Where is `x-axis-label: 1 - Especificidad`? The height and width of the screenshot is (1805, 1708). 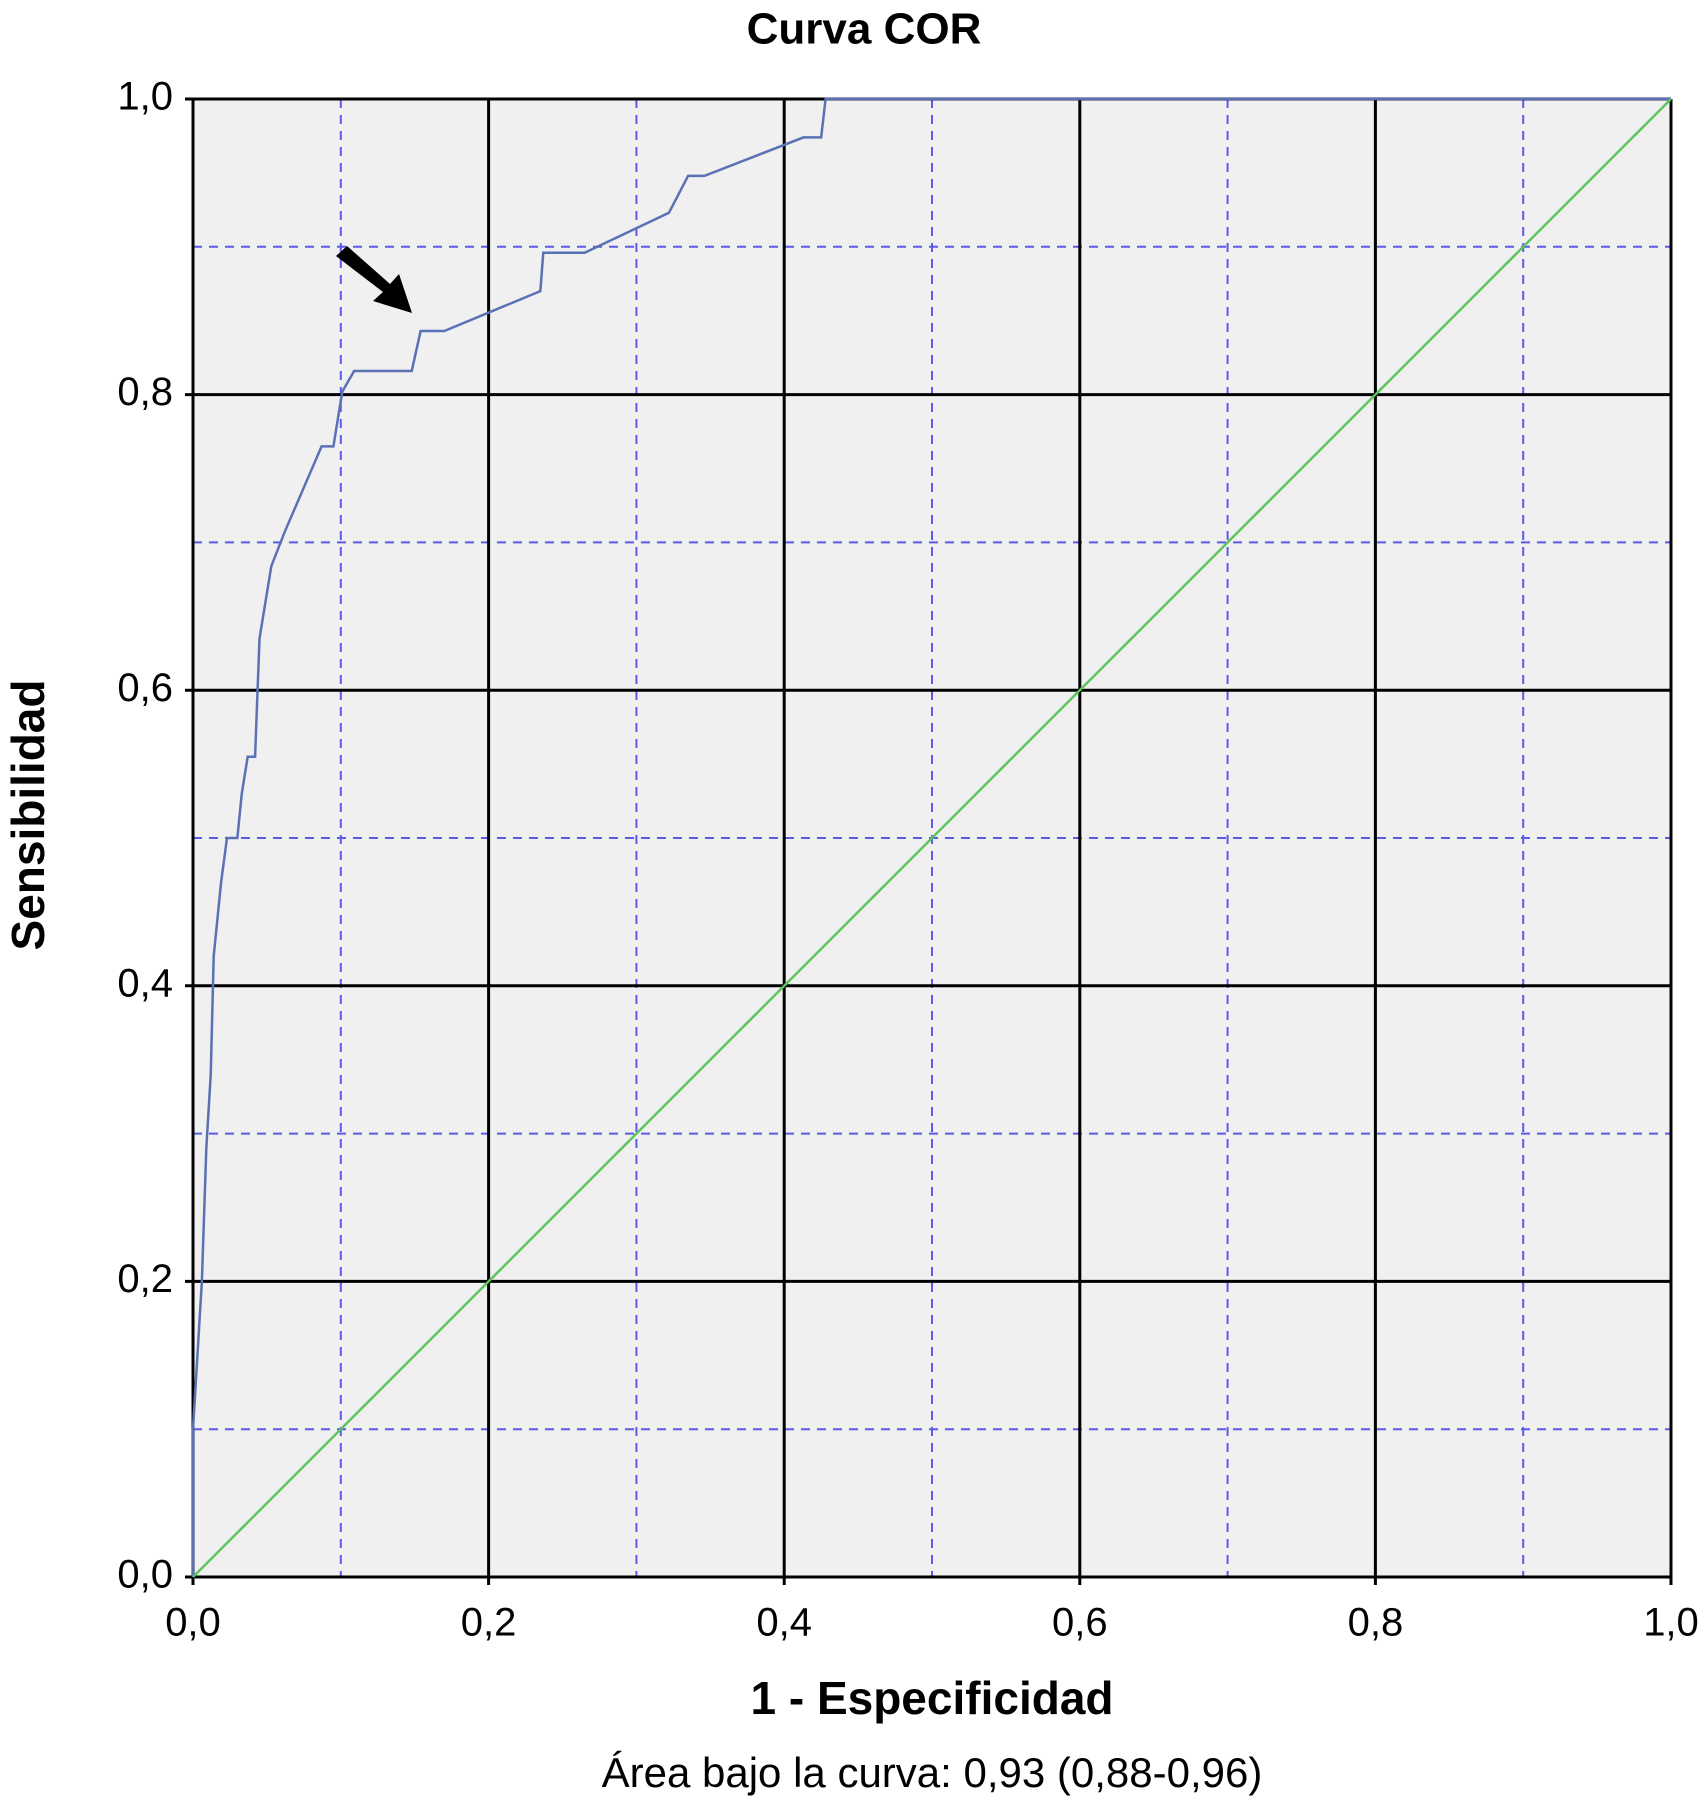
x-axis-label: 1 - Especificidad is located at coordinates (931, 1698).